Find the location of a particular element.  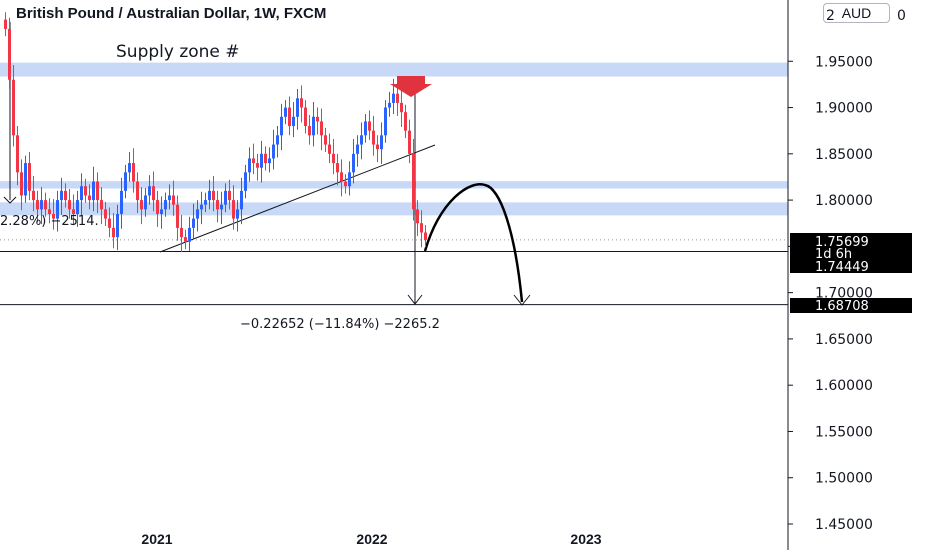

target-price-value: 1.68708 is located at coordinates (842, 306).